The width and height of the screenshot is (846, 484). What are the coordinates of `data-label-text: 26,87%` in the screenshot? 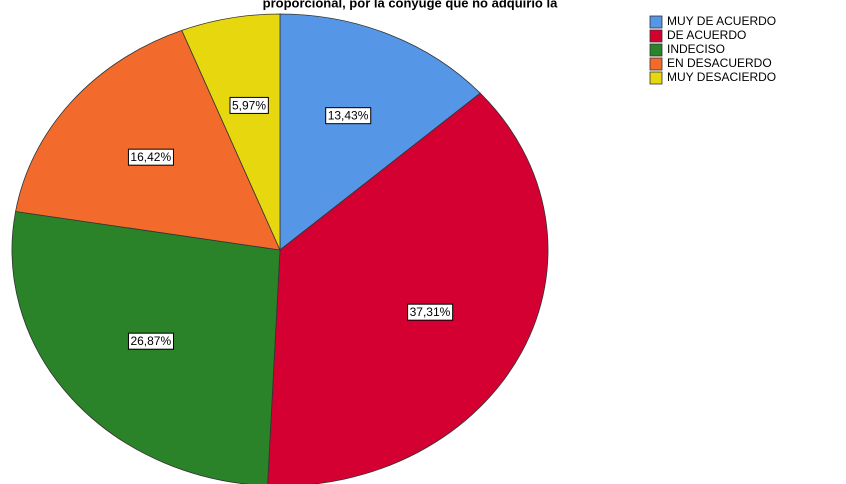 It's located at (150, 341).